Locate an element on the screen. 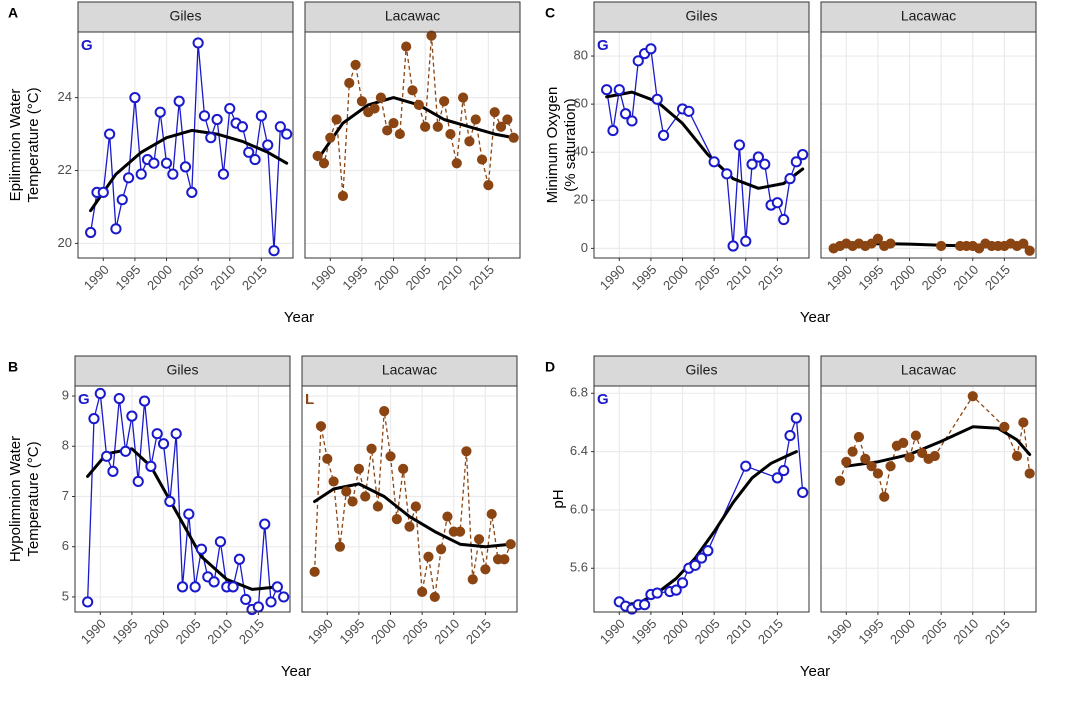  panel-label: D is located at coordinates (550, 367).